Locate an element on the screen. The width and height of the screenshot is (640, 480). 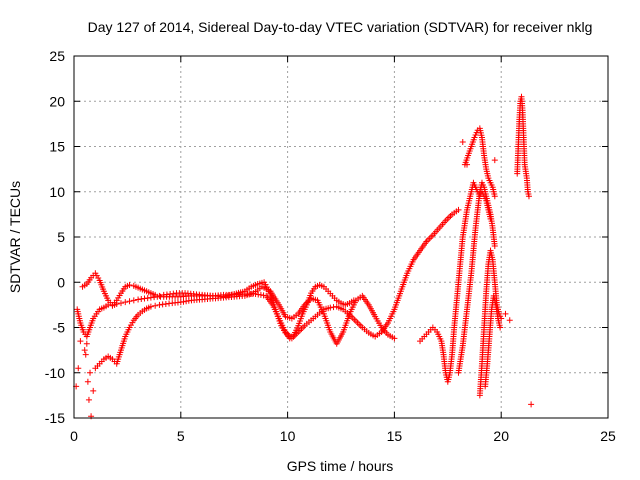
y-tick-label: -5 is located at coordinates (59, 328).